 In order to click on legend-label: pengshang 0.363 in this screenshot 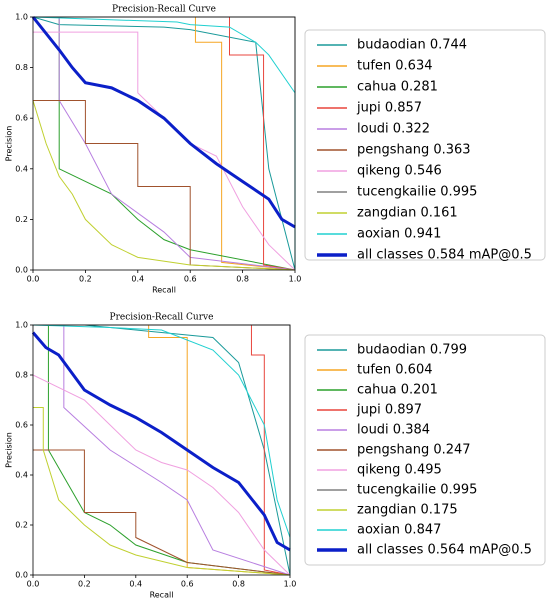, I will do `click(414, 150)`.